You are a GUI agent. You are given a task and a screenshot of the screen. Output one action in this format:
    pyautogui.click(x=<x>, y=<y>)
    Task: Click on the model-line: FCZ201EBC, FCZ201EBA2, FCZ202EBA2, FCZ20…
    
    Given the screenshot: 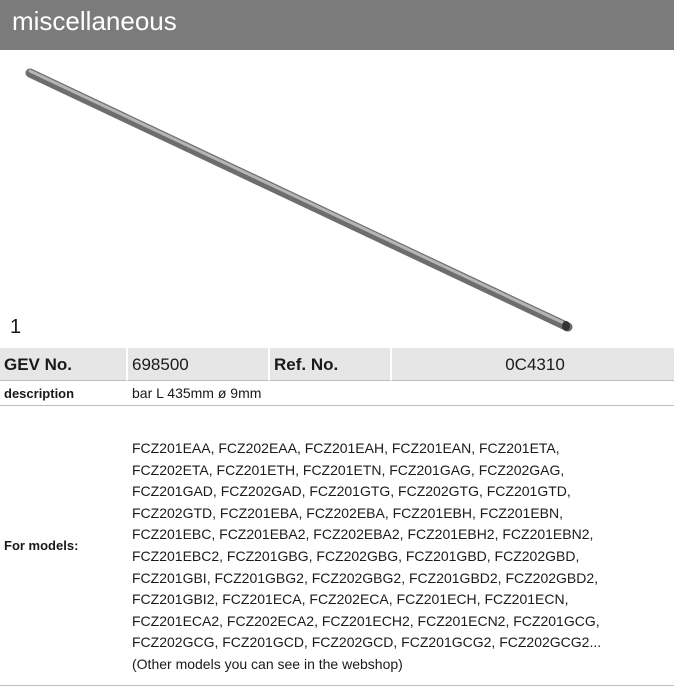 What is the action you would take?
    pyautogui.click(x=363, y=534)
    